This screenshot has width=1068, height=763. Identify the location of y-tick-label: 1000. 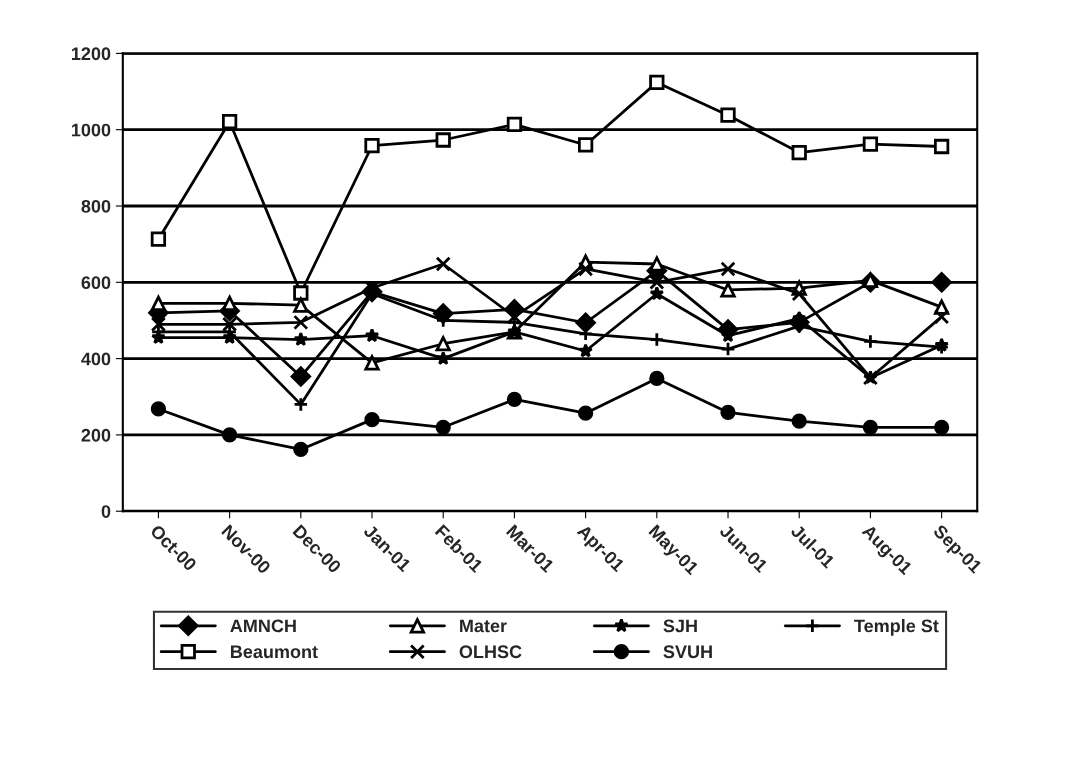
(91, 130).